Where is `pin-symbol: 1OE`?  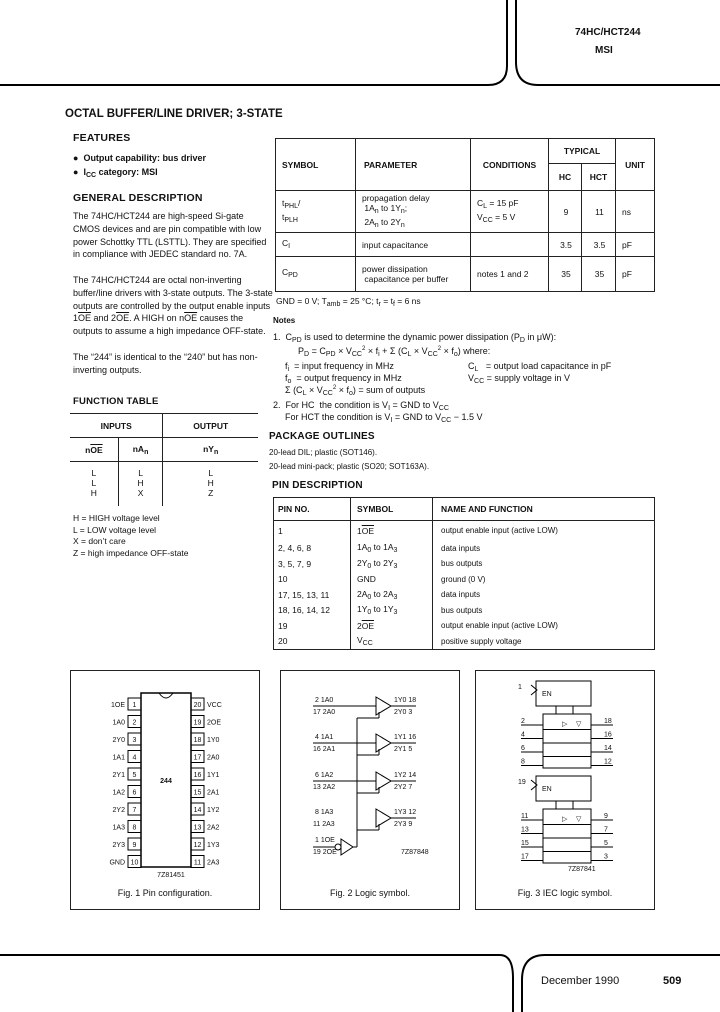
pin-symbol: 1OE is located at coordinates (391, 530).